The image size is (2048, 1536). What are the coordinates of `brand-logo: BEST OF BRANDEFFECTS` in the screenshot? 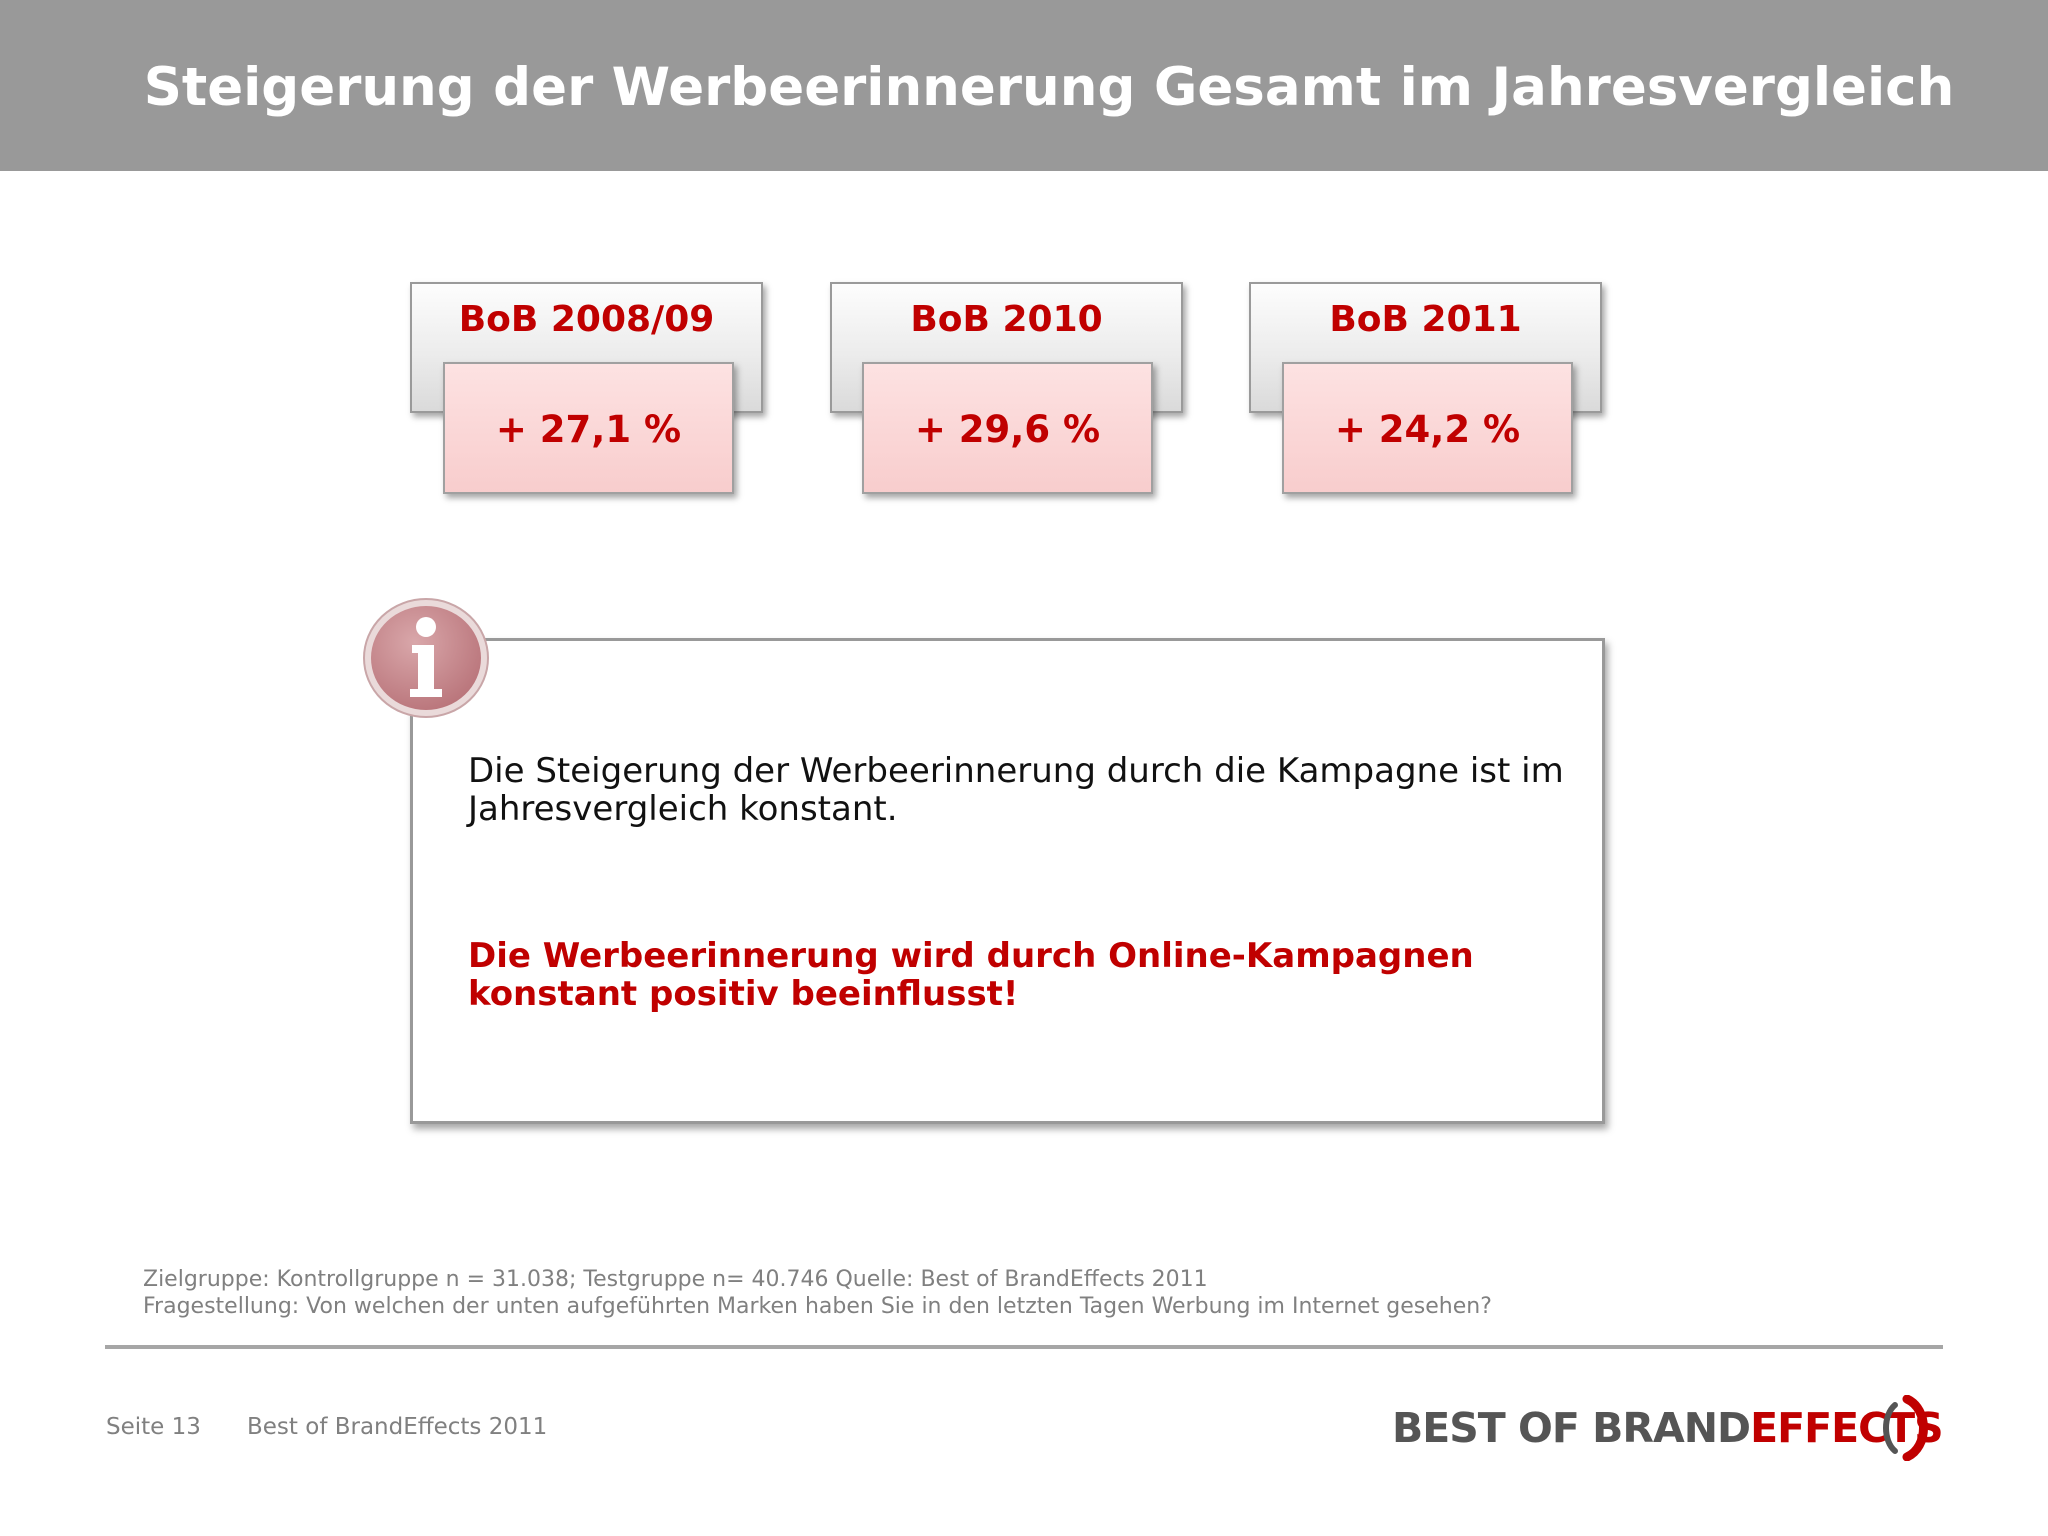 It's located at (1672, 1428).